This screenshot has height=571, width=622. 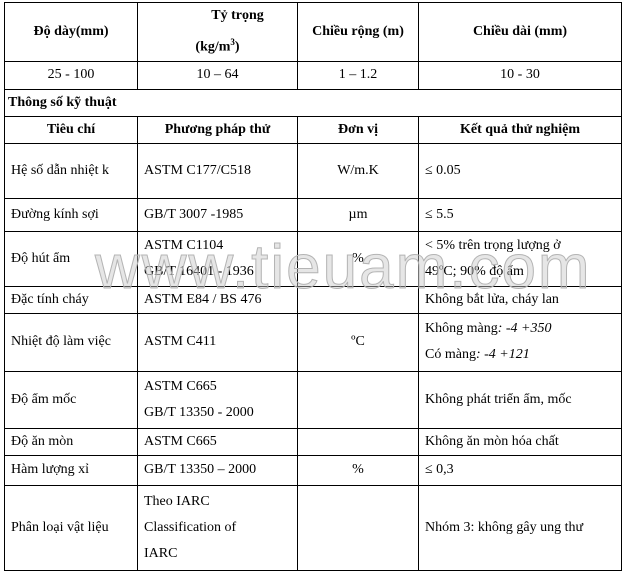 I want to click on unit-cell: µm, so click(x=358, y=214).